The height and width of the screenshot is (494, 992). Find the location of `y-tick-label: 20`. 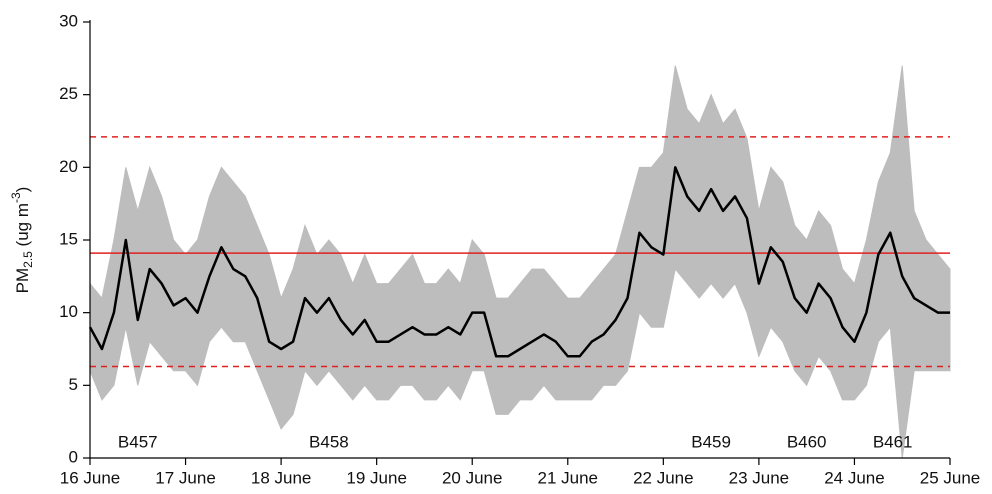

y-tick-label: 20 is located at coordinates (68, 166).